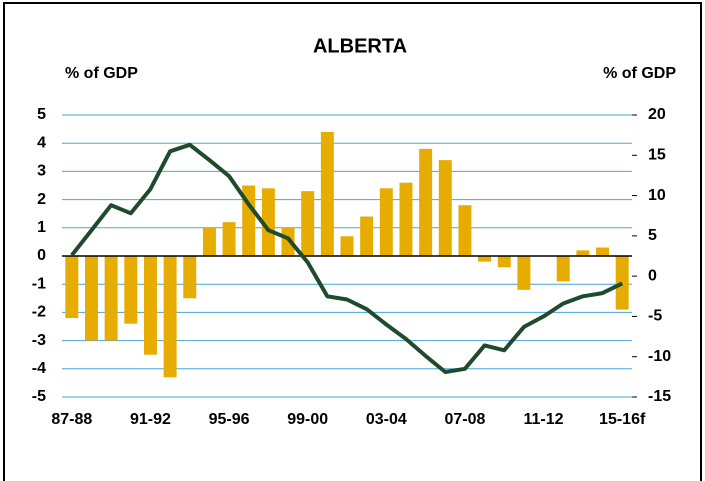  What do you see at coordinates (41, 142) in the screenshot?
I see `y-tick-label: 4` at bounding box center [41, 142].